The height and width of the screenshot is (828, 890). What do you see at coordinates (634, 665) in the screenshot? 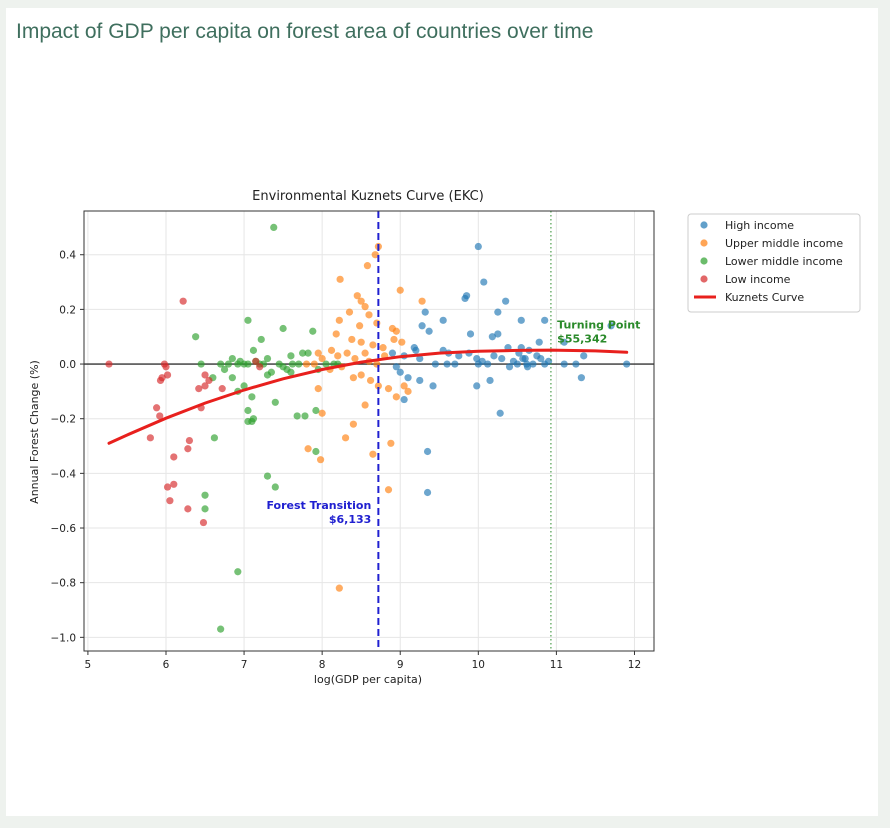
I see `x-tick-label: 12` at bounding box center [634, 665].